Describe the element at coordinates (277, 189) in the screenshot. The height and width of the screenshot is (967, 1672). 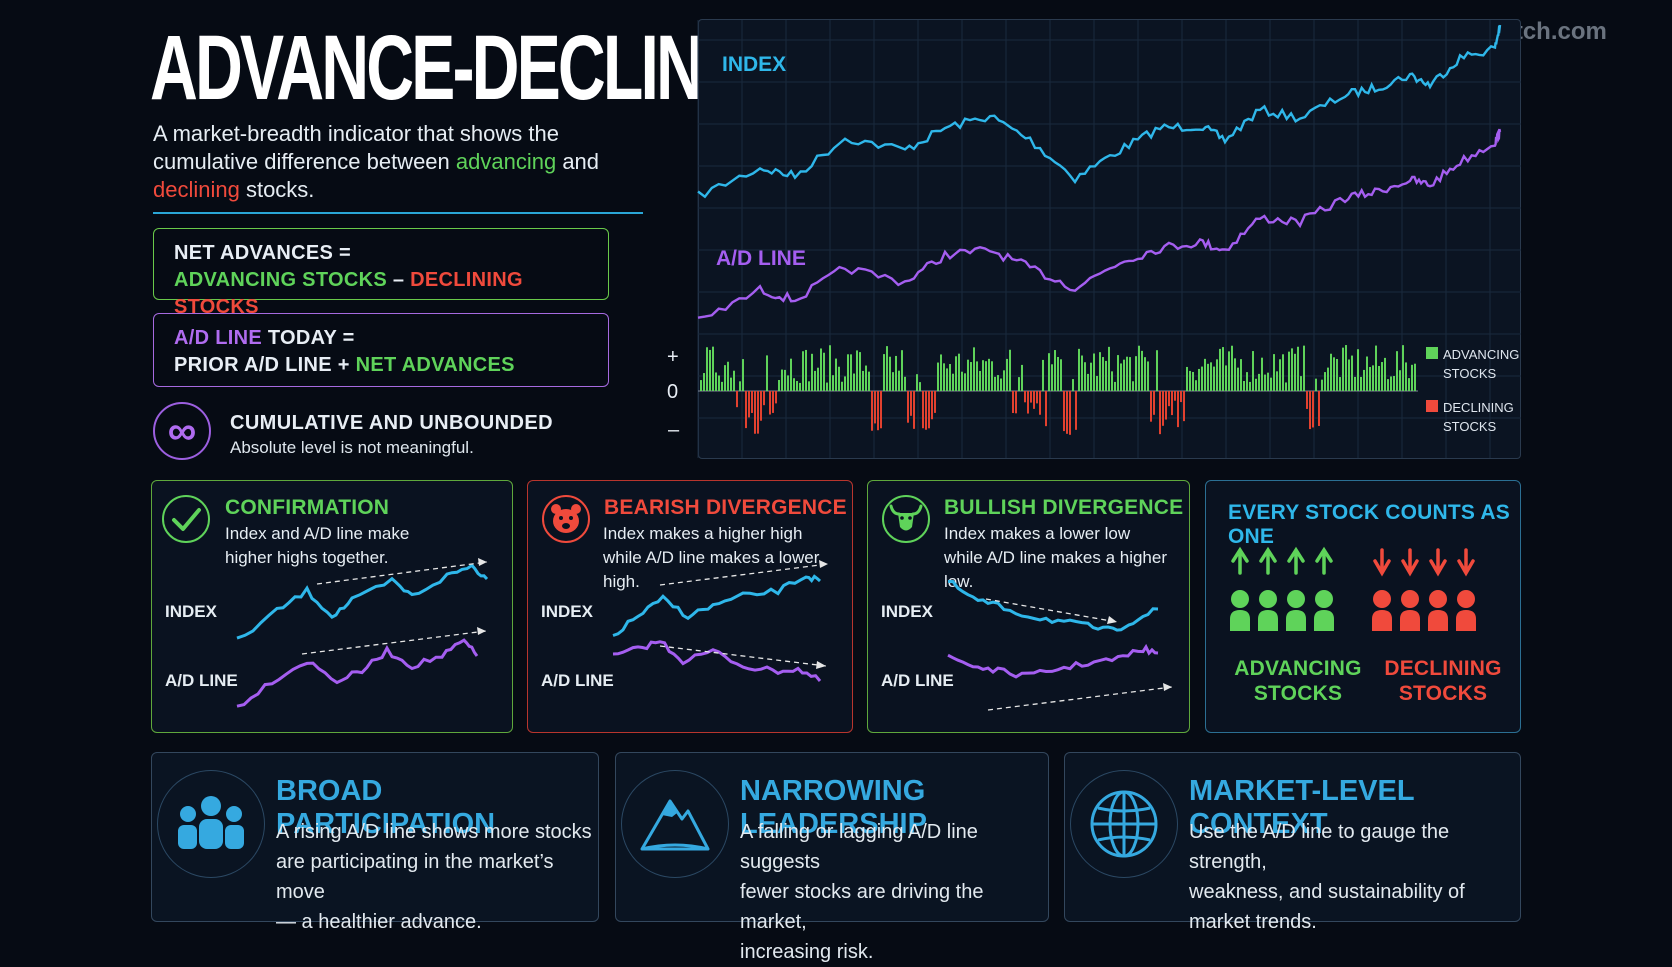
I see `subtitle-text-3: stocks.` at that location.